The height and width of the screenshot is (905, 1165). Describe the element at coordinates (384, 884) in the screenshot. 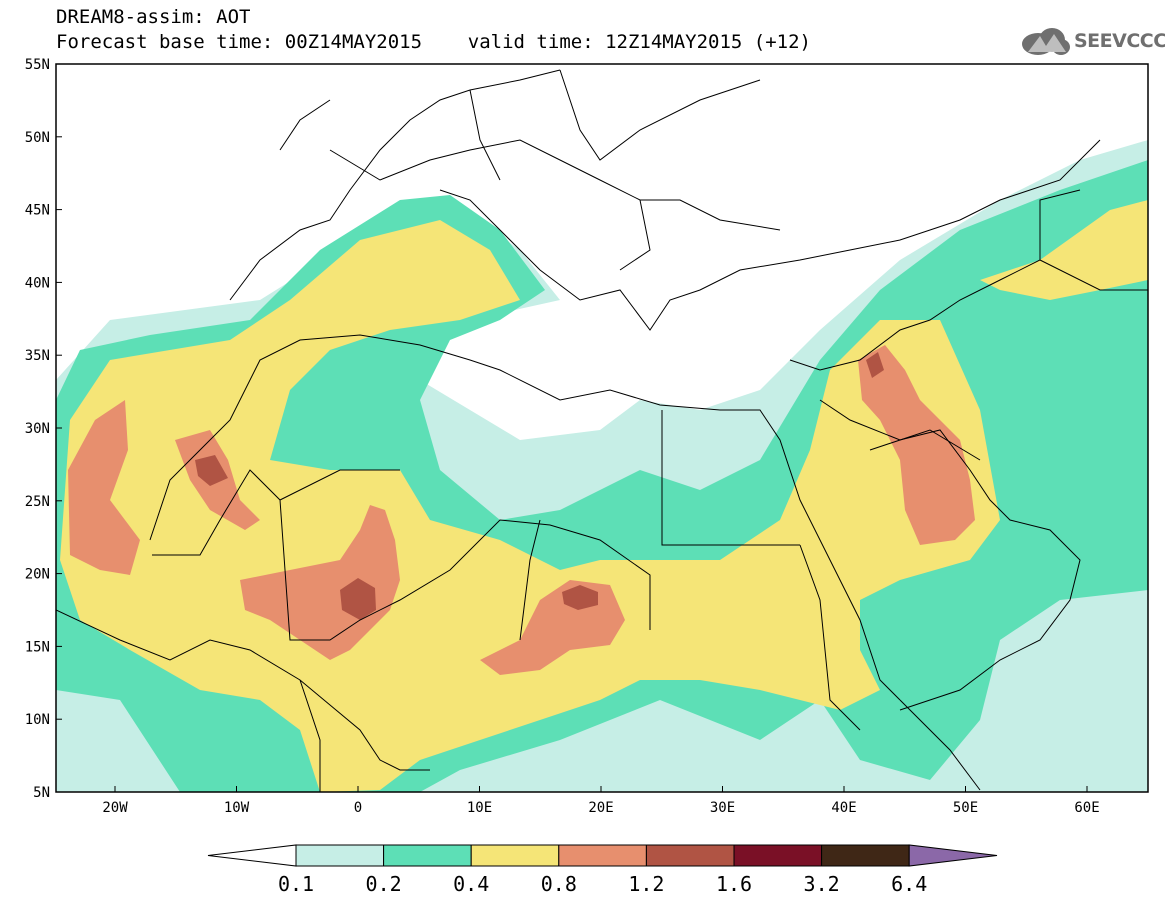

I see `colorbar-label: 0.2` at that location.